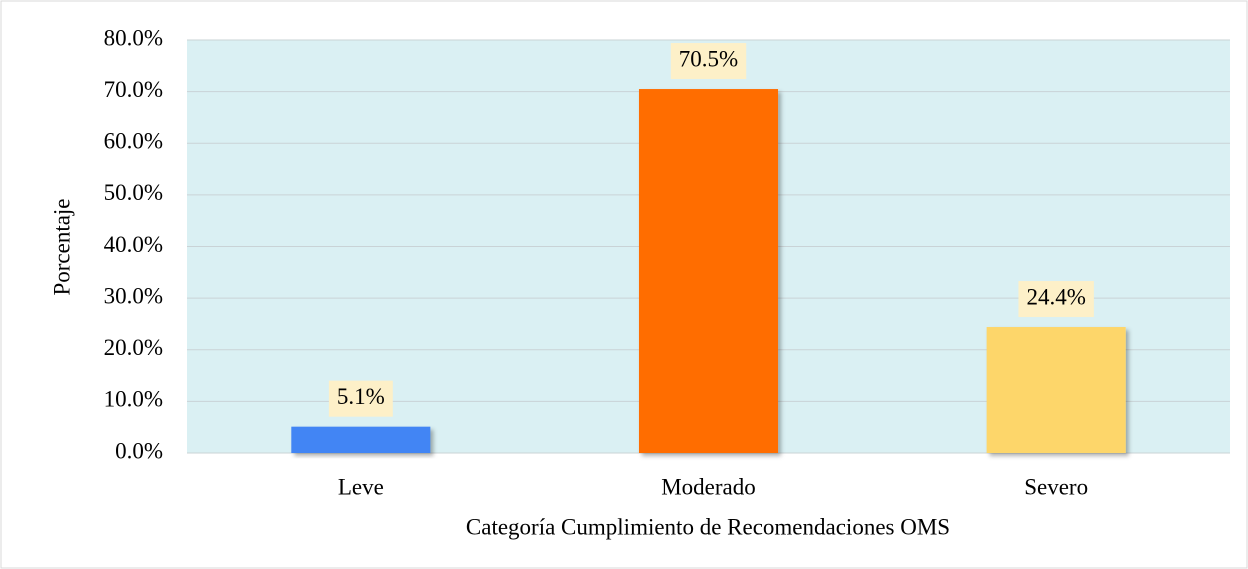 The width and height of the screenshot is (1248, 569). I want to click on x-tick-label: Severo, so click(1056, 486).